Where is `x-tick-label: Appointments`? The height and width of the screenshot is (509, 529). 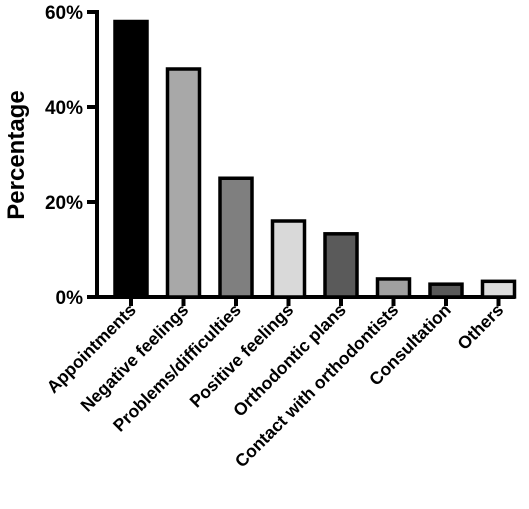 x-tick-label: Appointments is located at coordinates (92, 349).